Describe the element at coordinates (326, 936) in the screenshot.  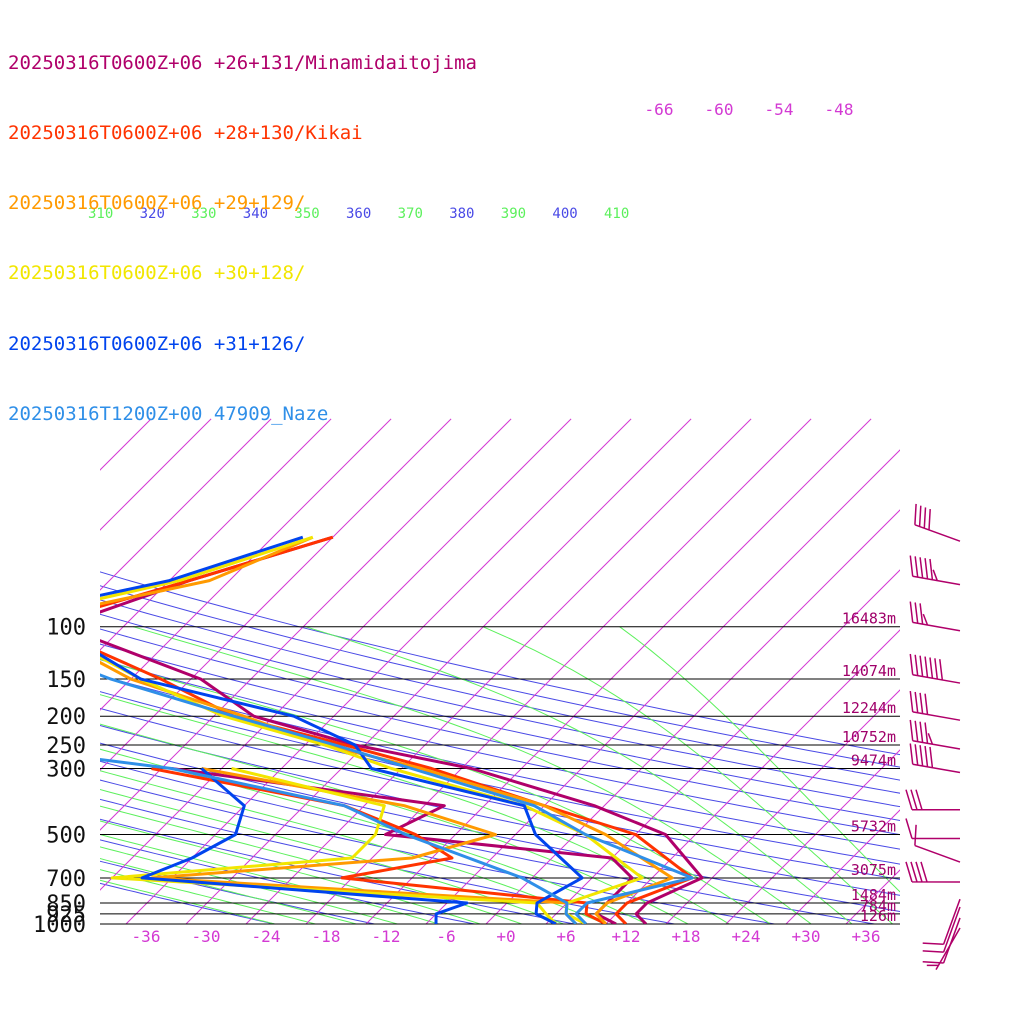
I see `temperature-tick-label: -18` at that location.